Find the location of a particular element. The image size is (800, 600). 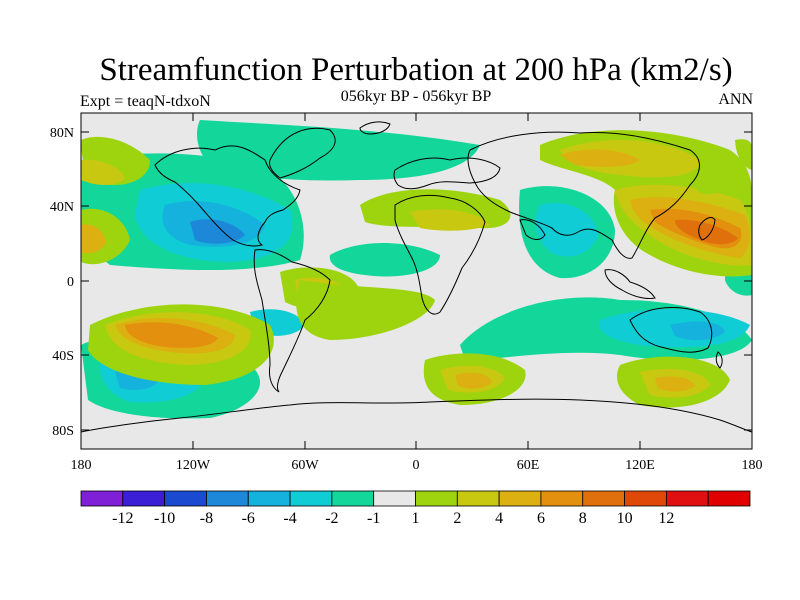

contour-region-pos5 is located at coordinates (706, 232).